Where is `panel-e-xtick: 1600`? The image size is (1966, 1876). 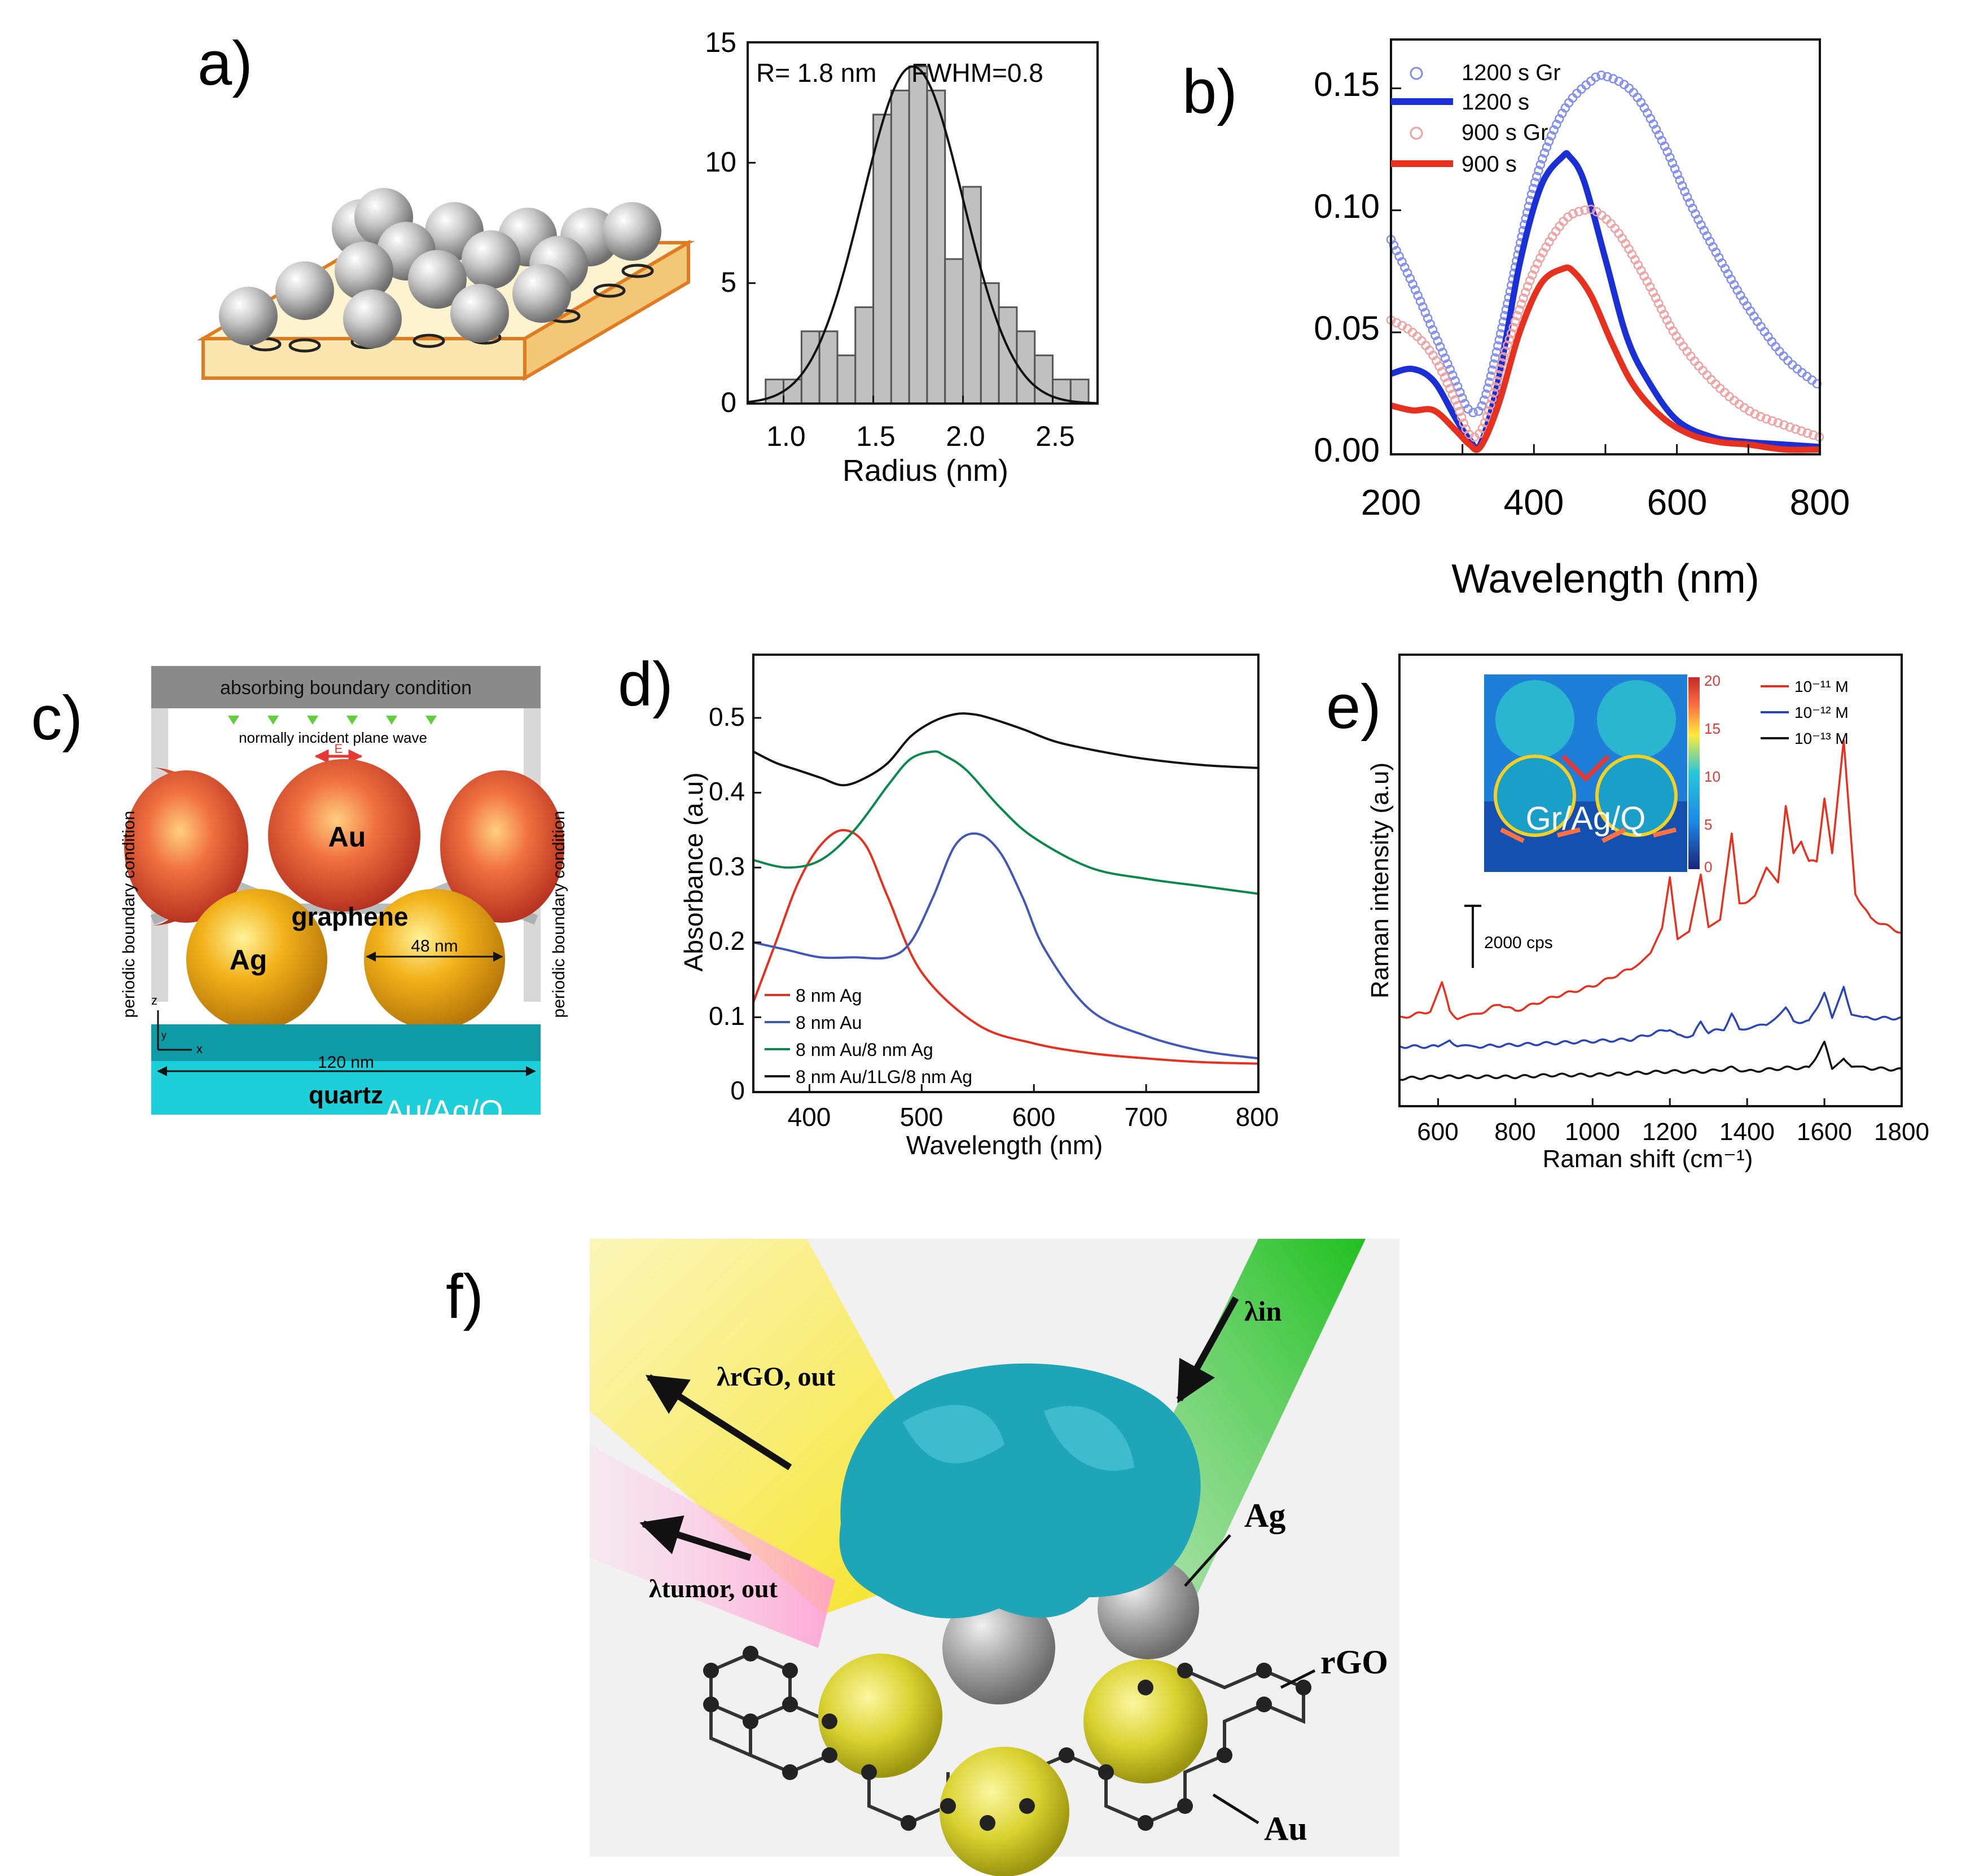 panel-e-xtick: 1600 is located at coordinates (1824, 1132).